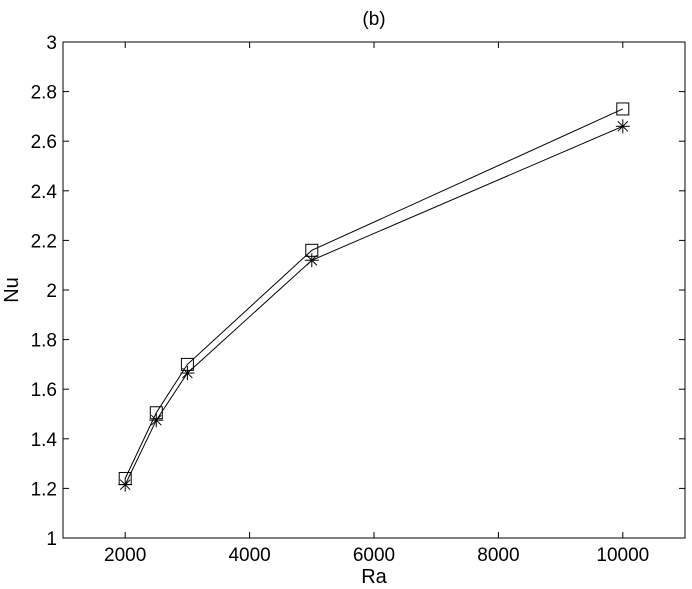  I want to click on y-tick-label: 1.6, so click(44, 390).